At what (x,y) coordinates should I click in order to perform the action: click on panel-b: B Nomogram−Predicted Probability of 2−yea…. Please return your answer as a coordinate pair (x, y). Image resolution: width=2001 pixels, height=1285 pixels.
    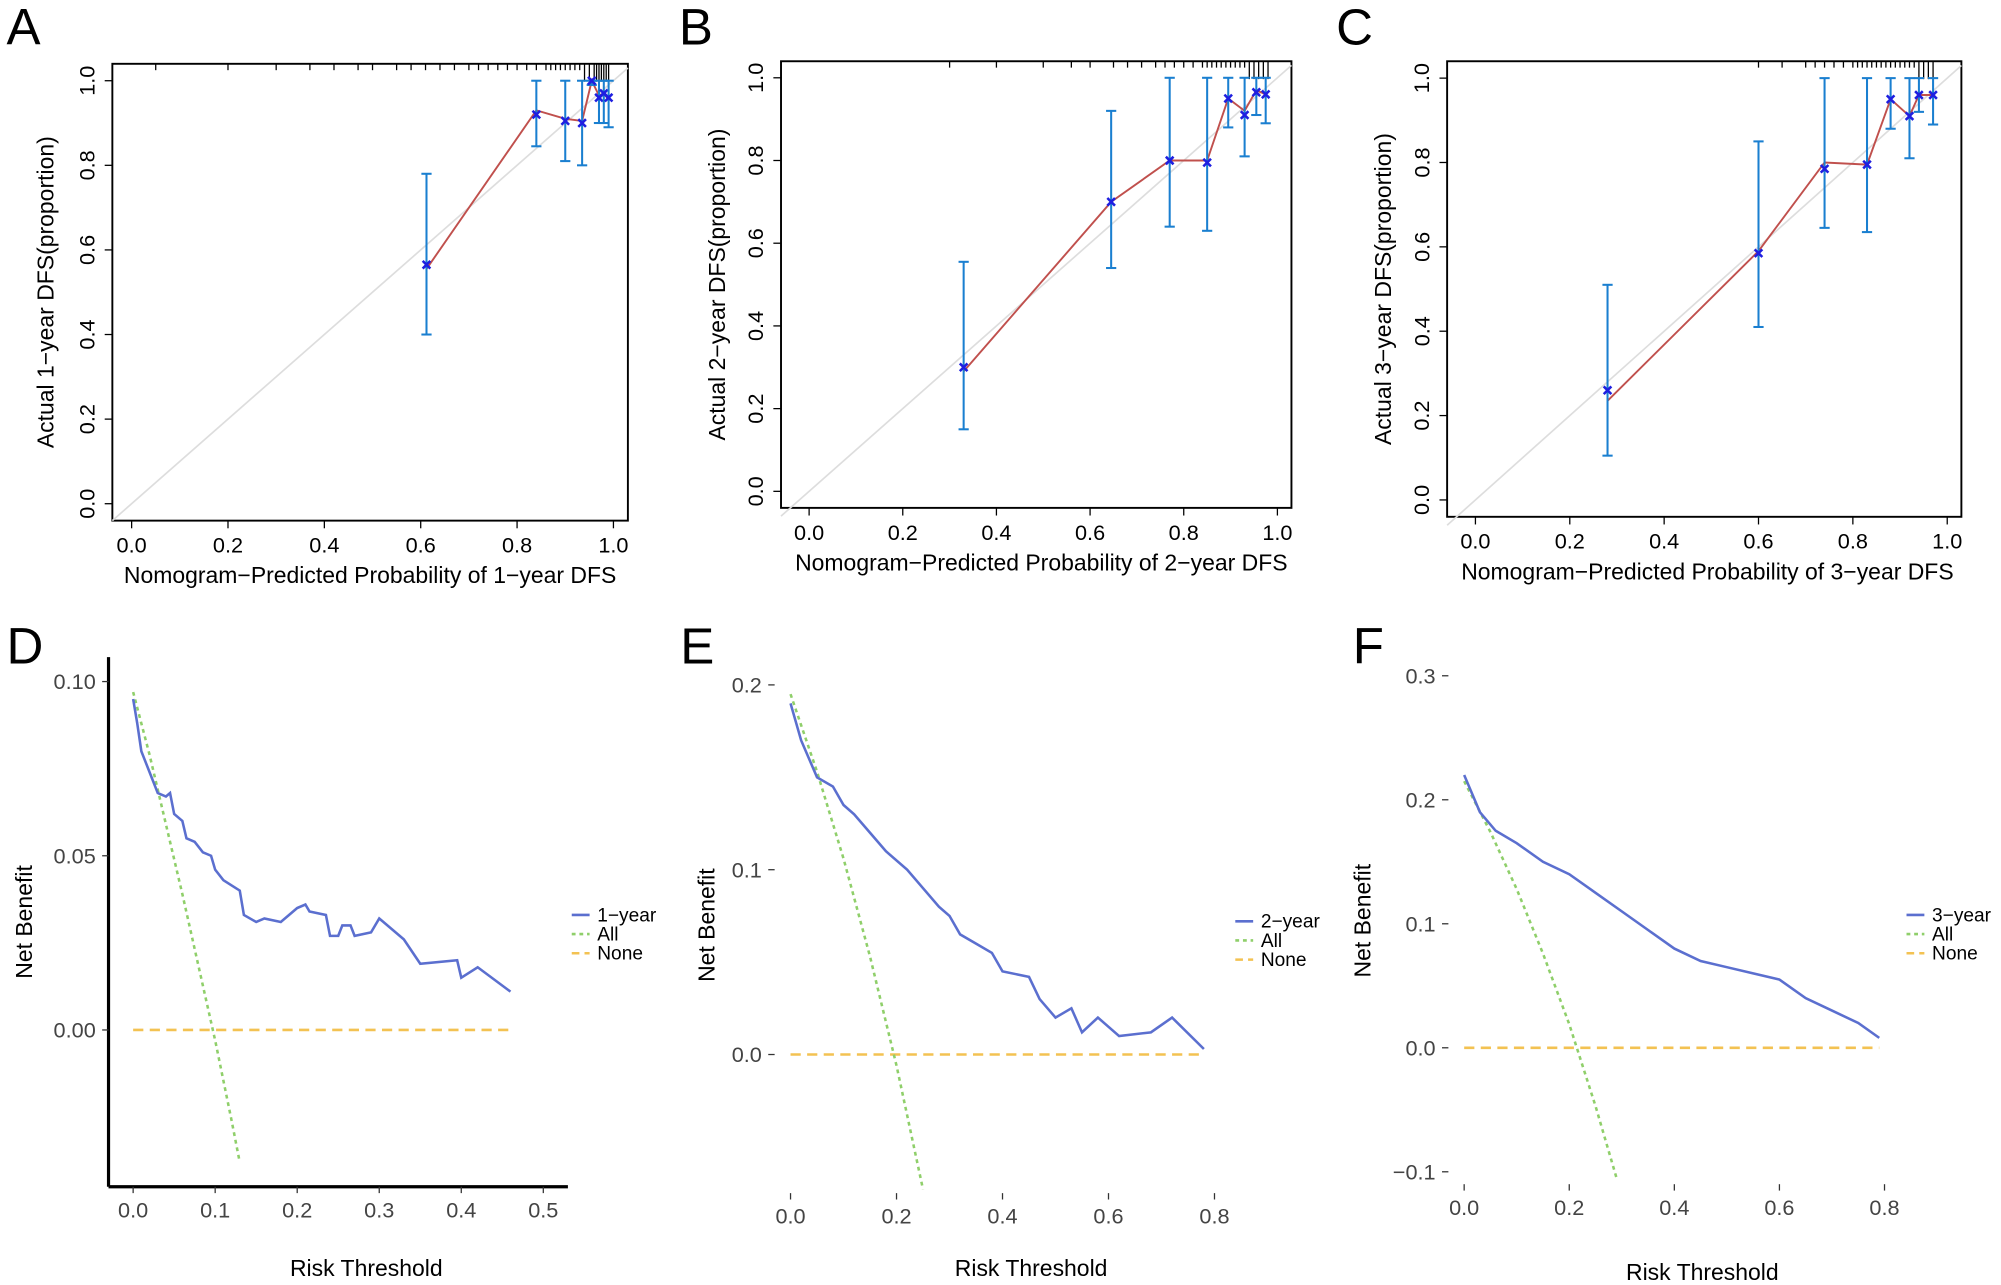
    Looking at the image, I should click on (986, 287).